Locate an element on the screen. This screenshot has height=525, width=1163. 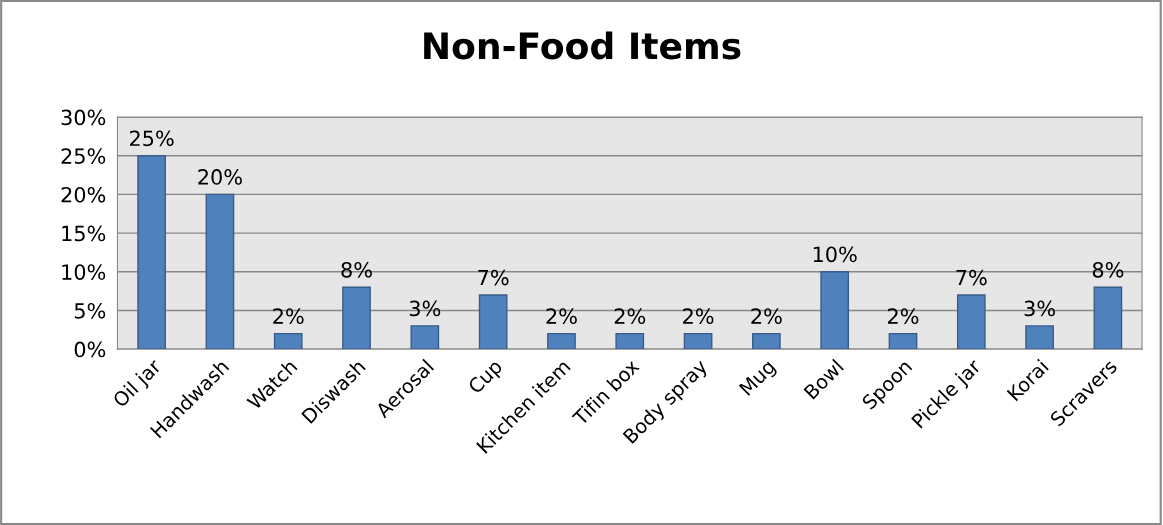
data-label: 20% is located at coordinates (220, 177).